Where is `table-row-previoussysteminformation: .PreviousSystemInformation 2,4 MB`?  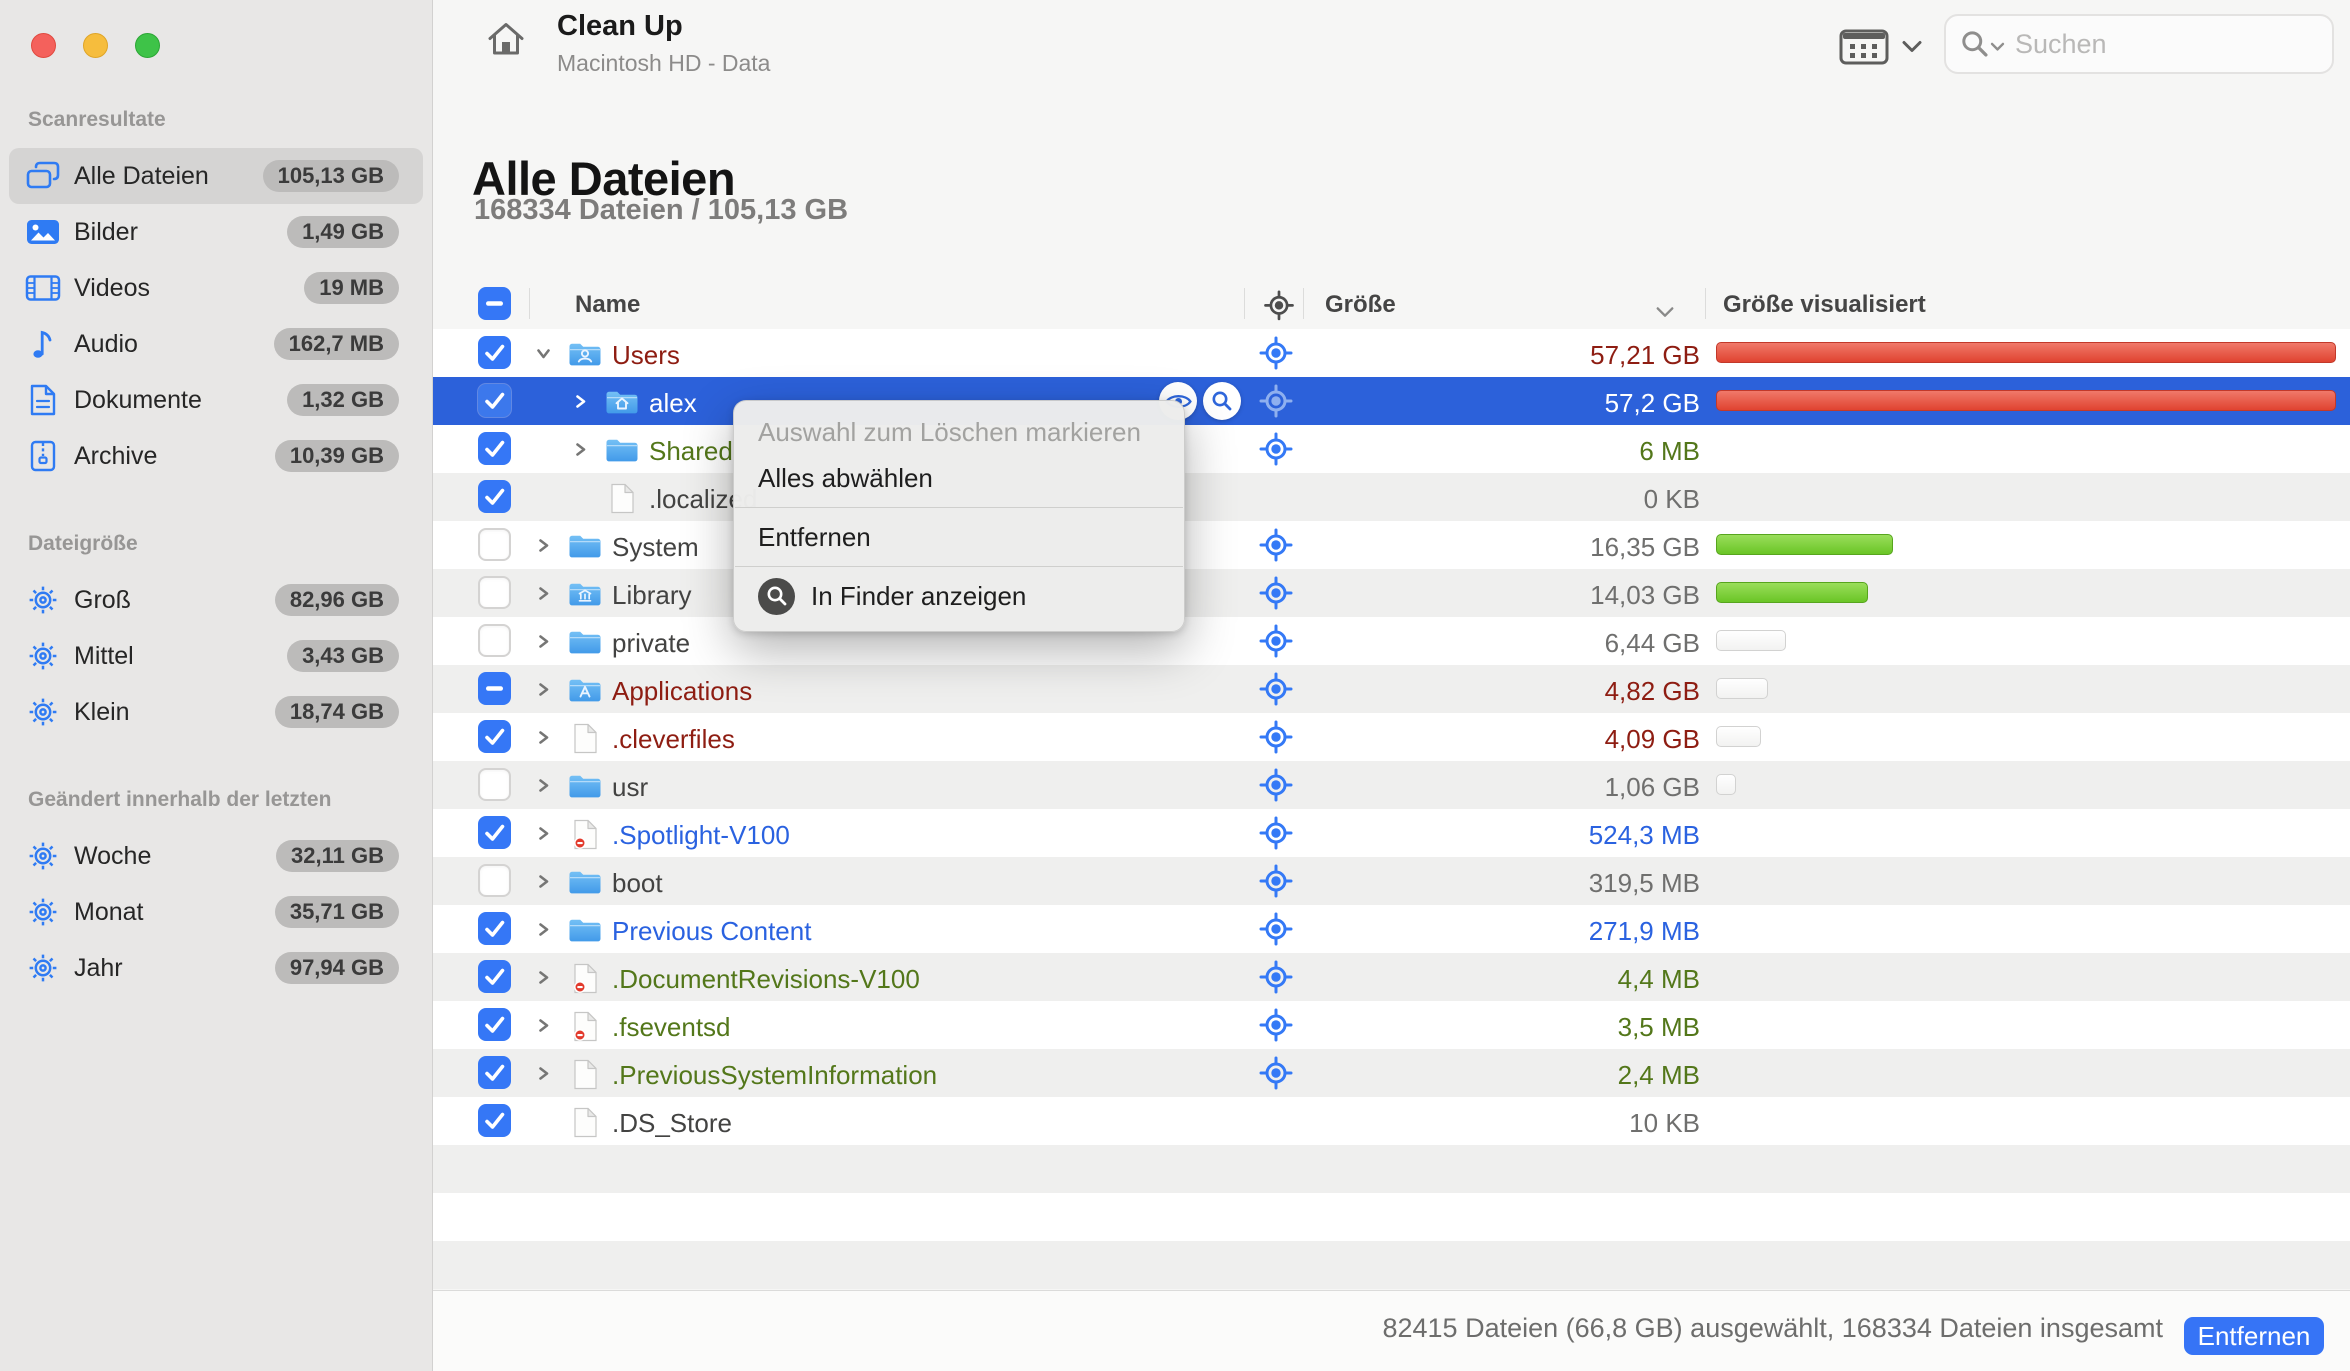 table-row-previoussysteminformation: .PreviousSystemInformation 2,4 MB is located at coordinates (1391, 1073).